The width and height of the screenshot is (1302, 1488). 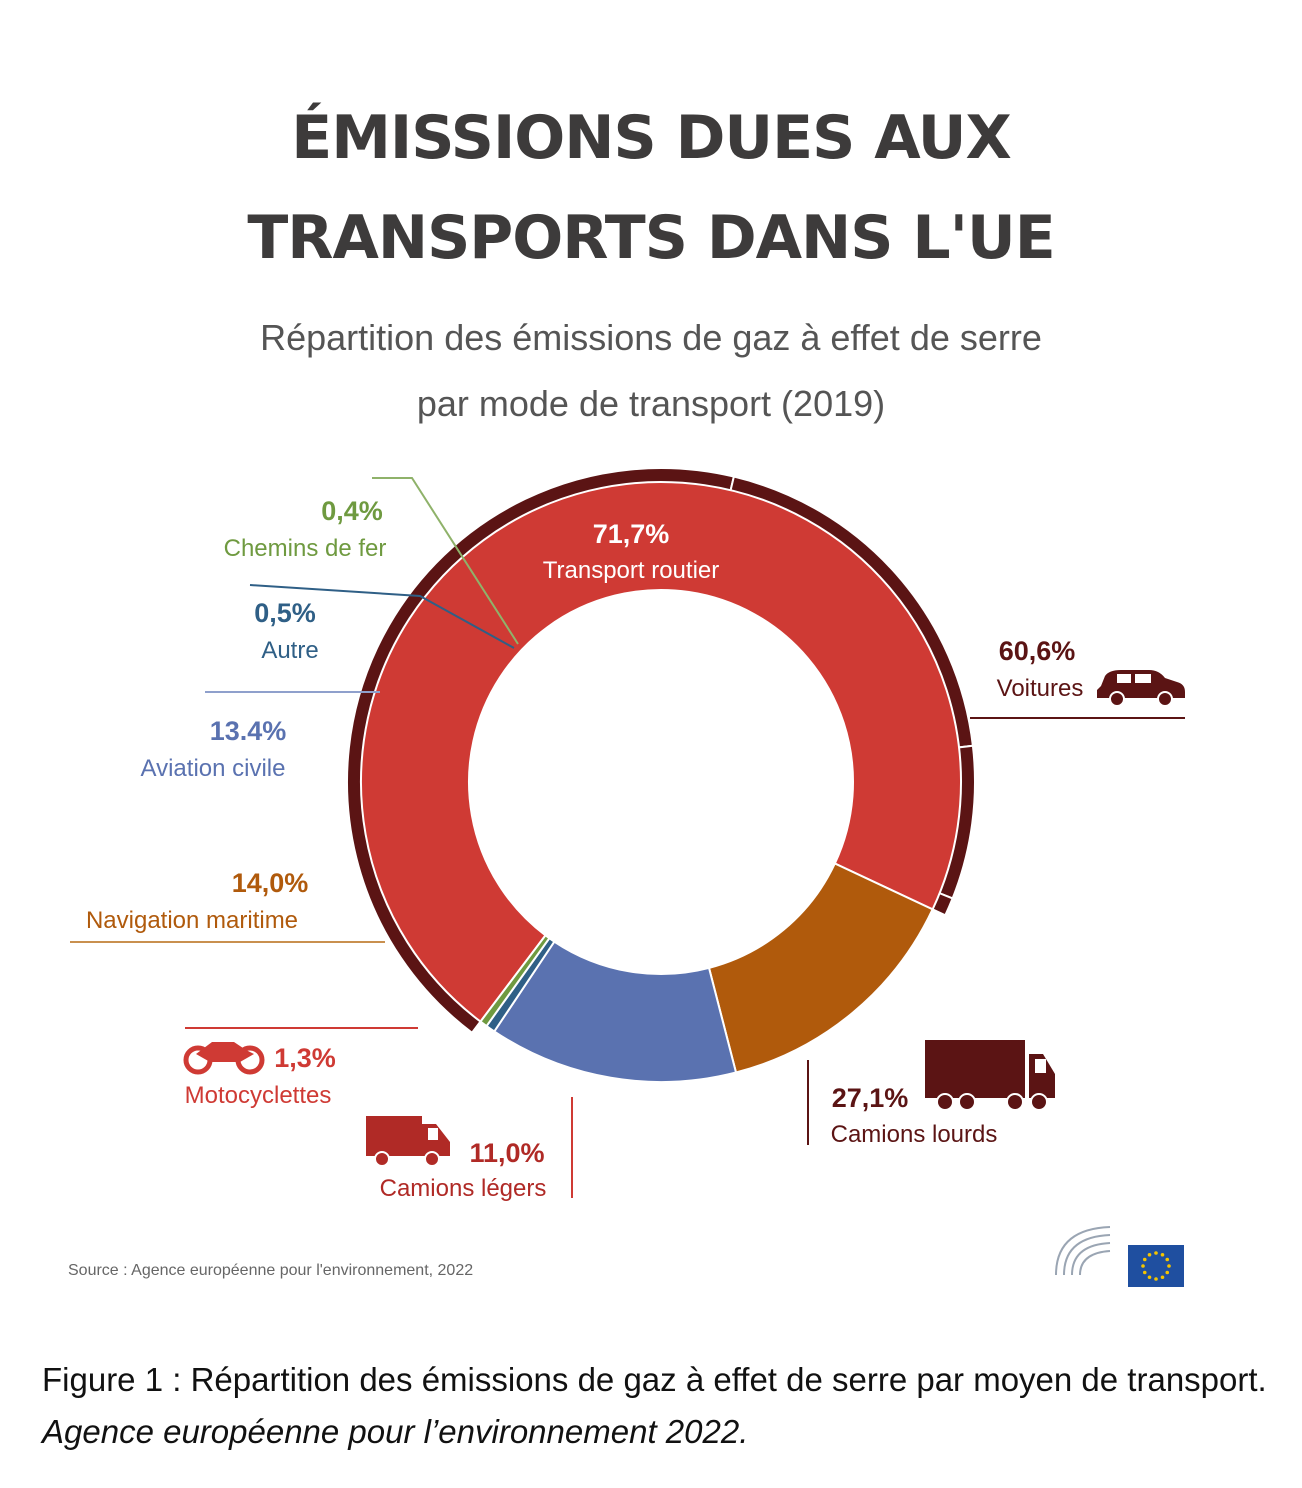 I want to click on rail-name-label: Chemins de fer, so click(x=305, y=548).